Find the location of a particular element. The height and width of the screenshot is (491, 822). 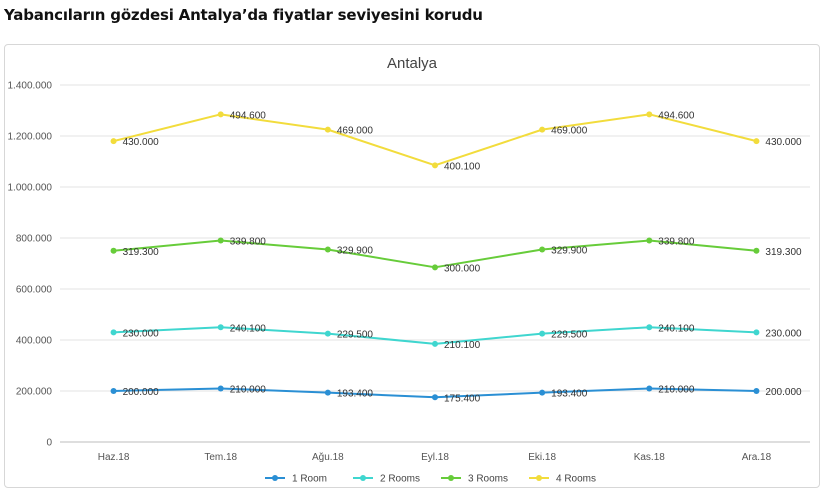

y-tick-label: 1.200.000 is located at coordinates (30, 137).